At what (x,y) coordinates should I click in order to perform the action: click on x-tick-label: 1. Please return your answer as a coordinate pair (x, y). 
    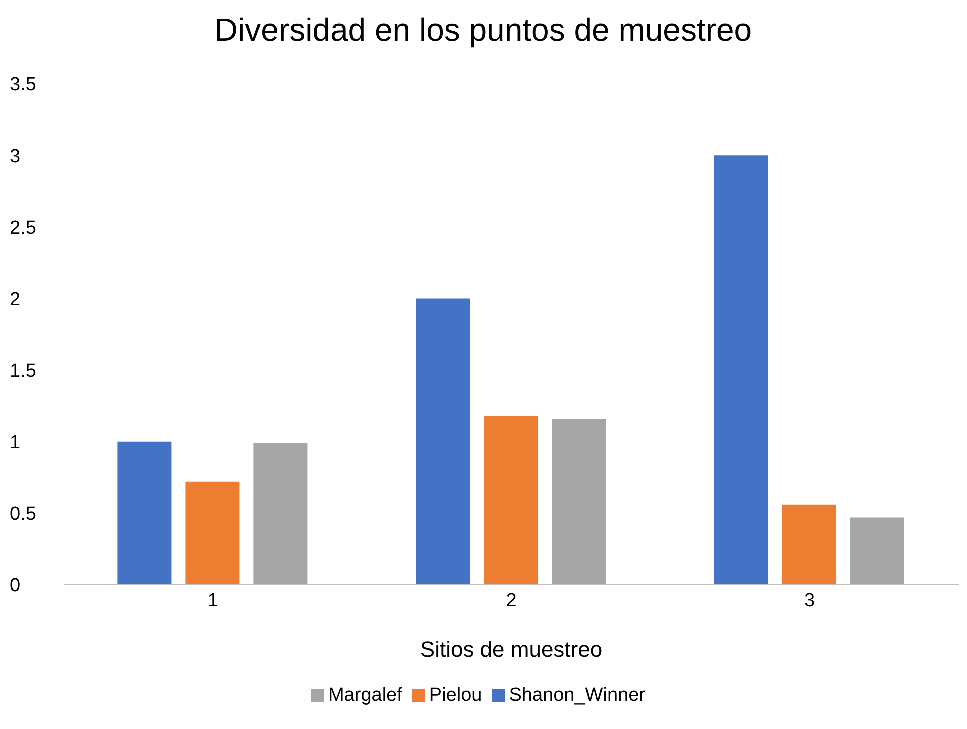
    Looking at the image, I should click on (213, 601).